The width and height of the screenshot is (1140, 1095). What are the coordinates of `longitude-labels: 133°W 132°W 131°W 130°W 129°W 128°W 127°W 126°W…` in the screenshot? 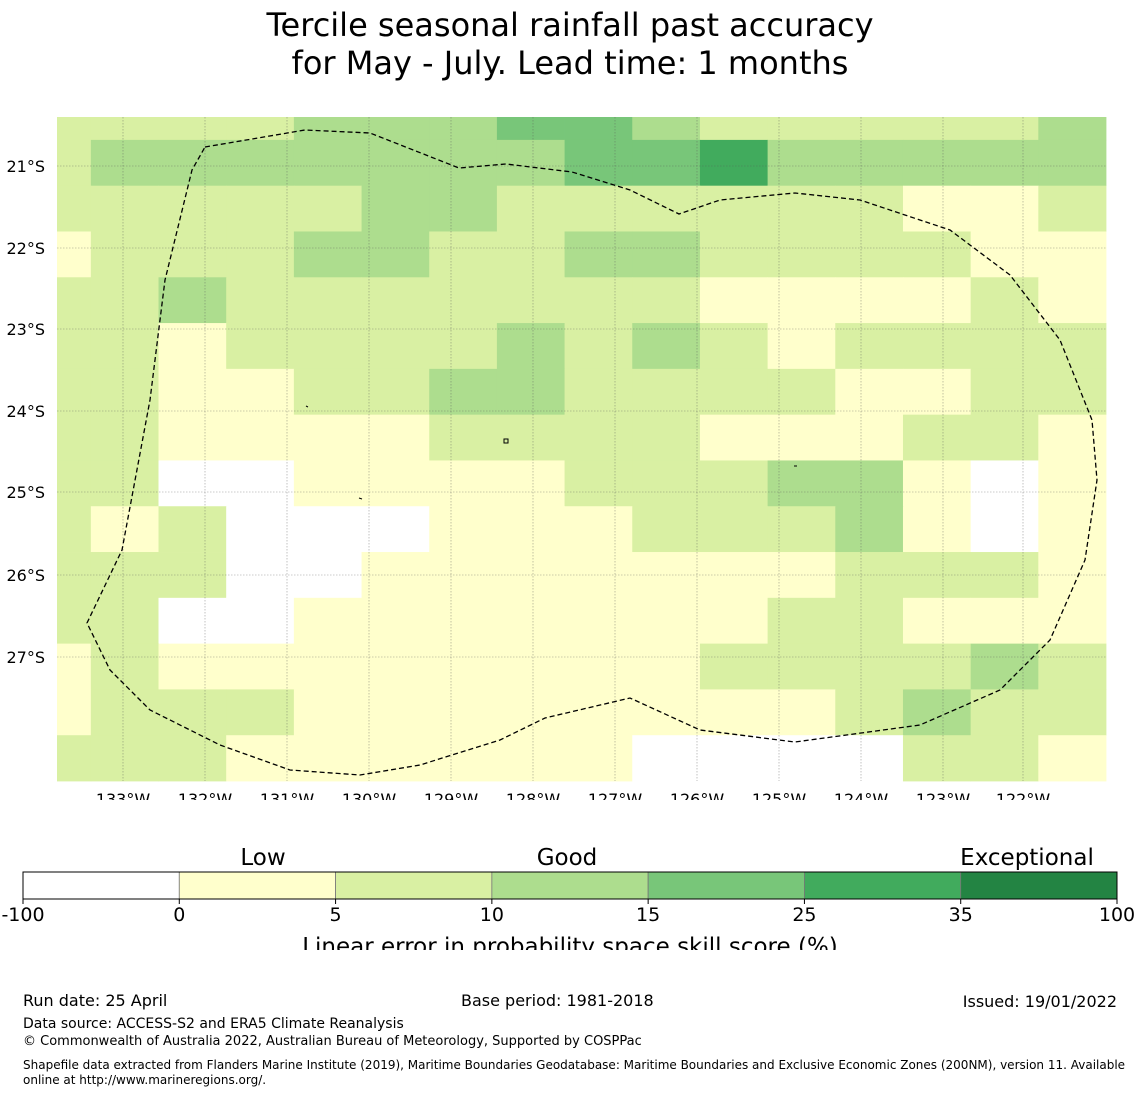 It's located at (573, 795).